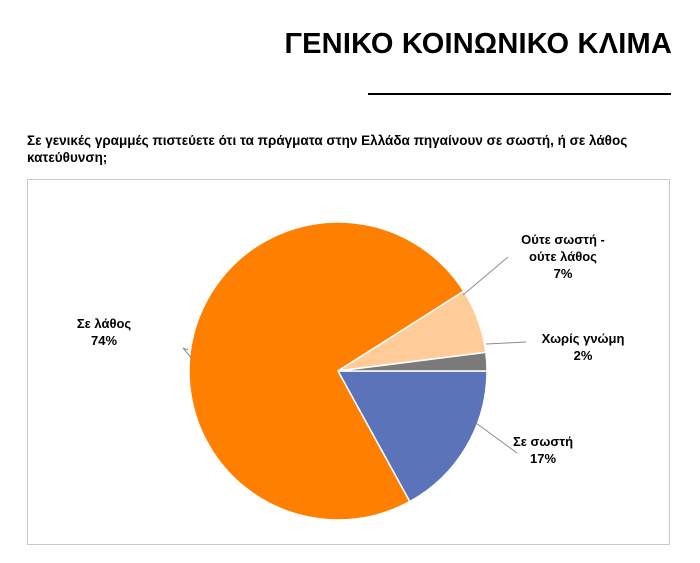 This screenshot has width=700, height=563. What do you see at coordinates (583, 347) in the screenshot?
I see `slice-label: Χωρίς γνώμη 2%` at bounding box center [583, 347].